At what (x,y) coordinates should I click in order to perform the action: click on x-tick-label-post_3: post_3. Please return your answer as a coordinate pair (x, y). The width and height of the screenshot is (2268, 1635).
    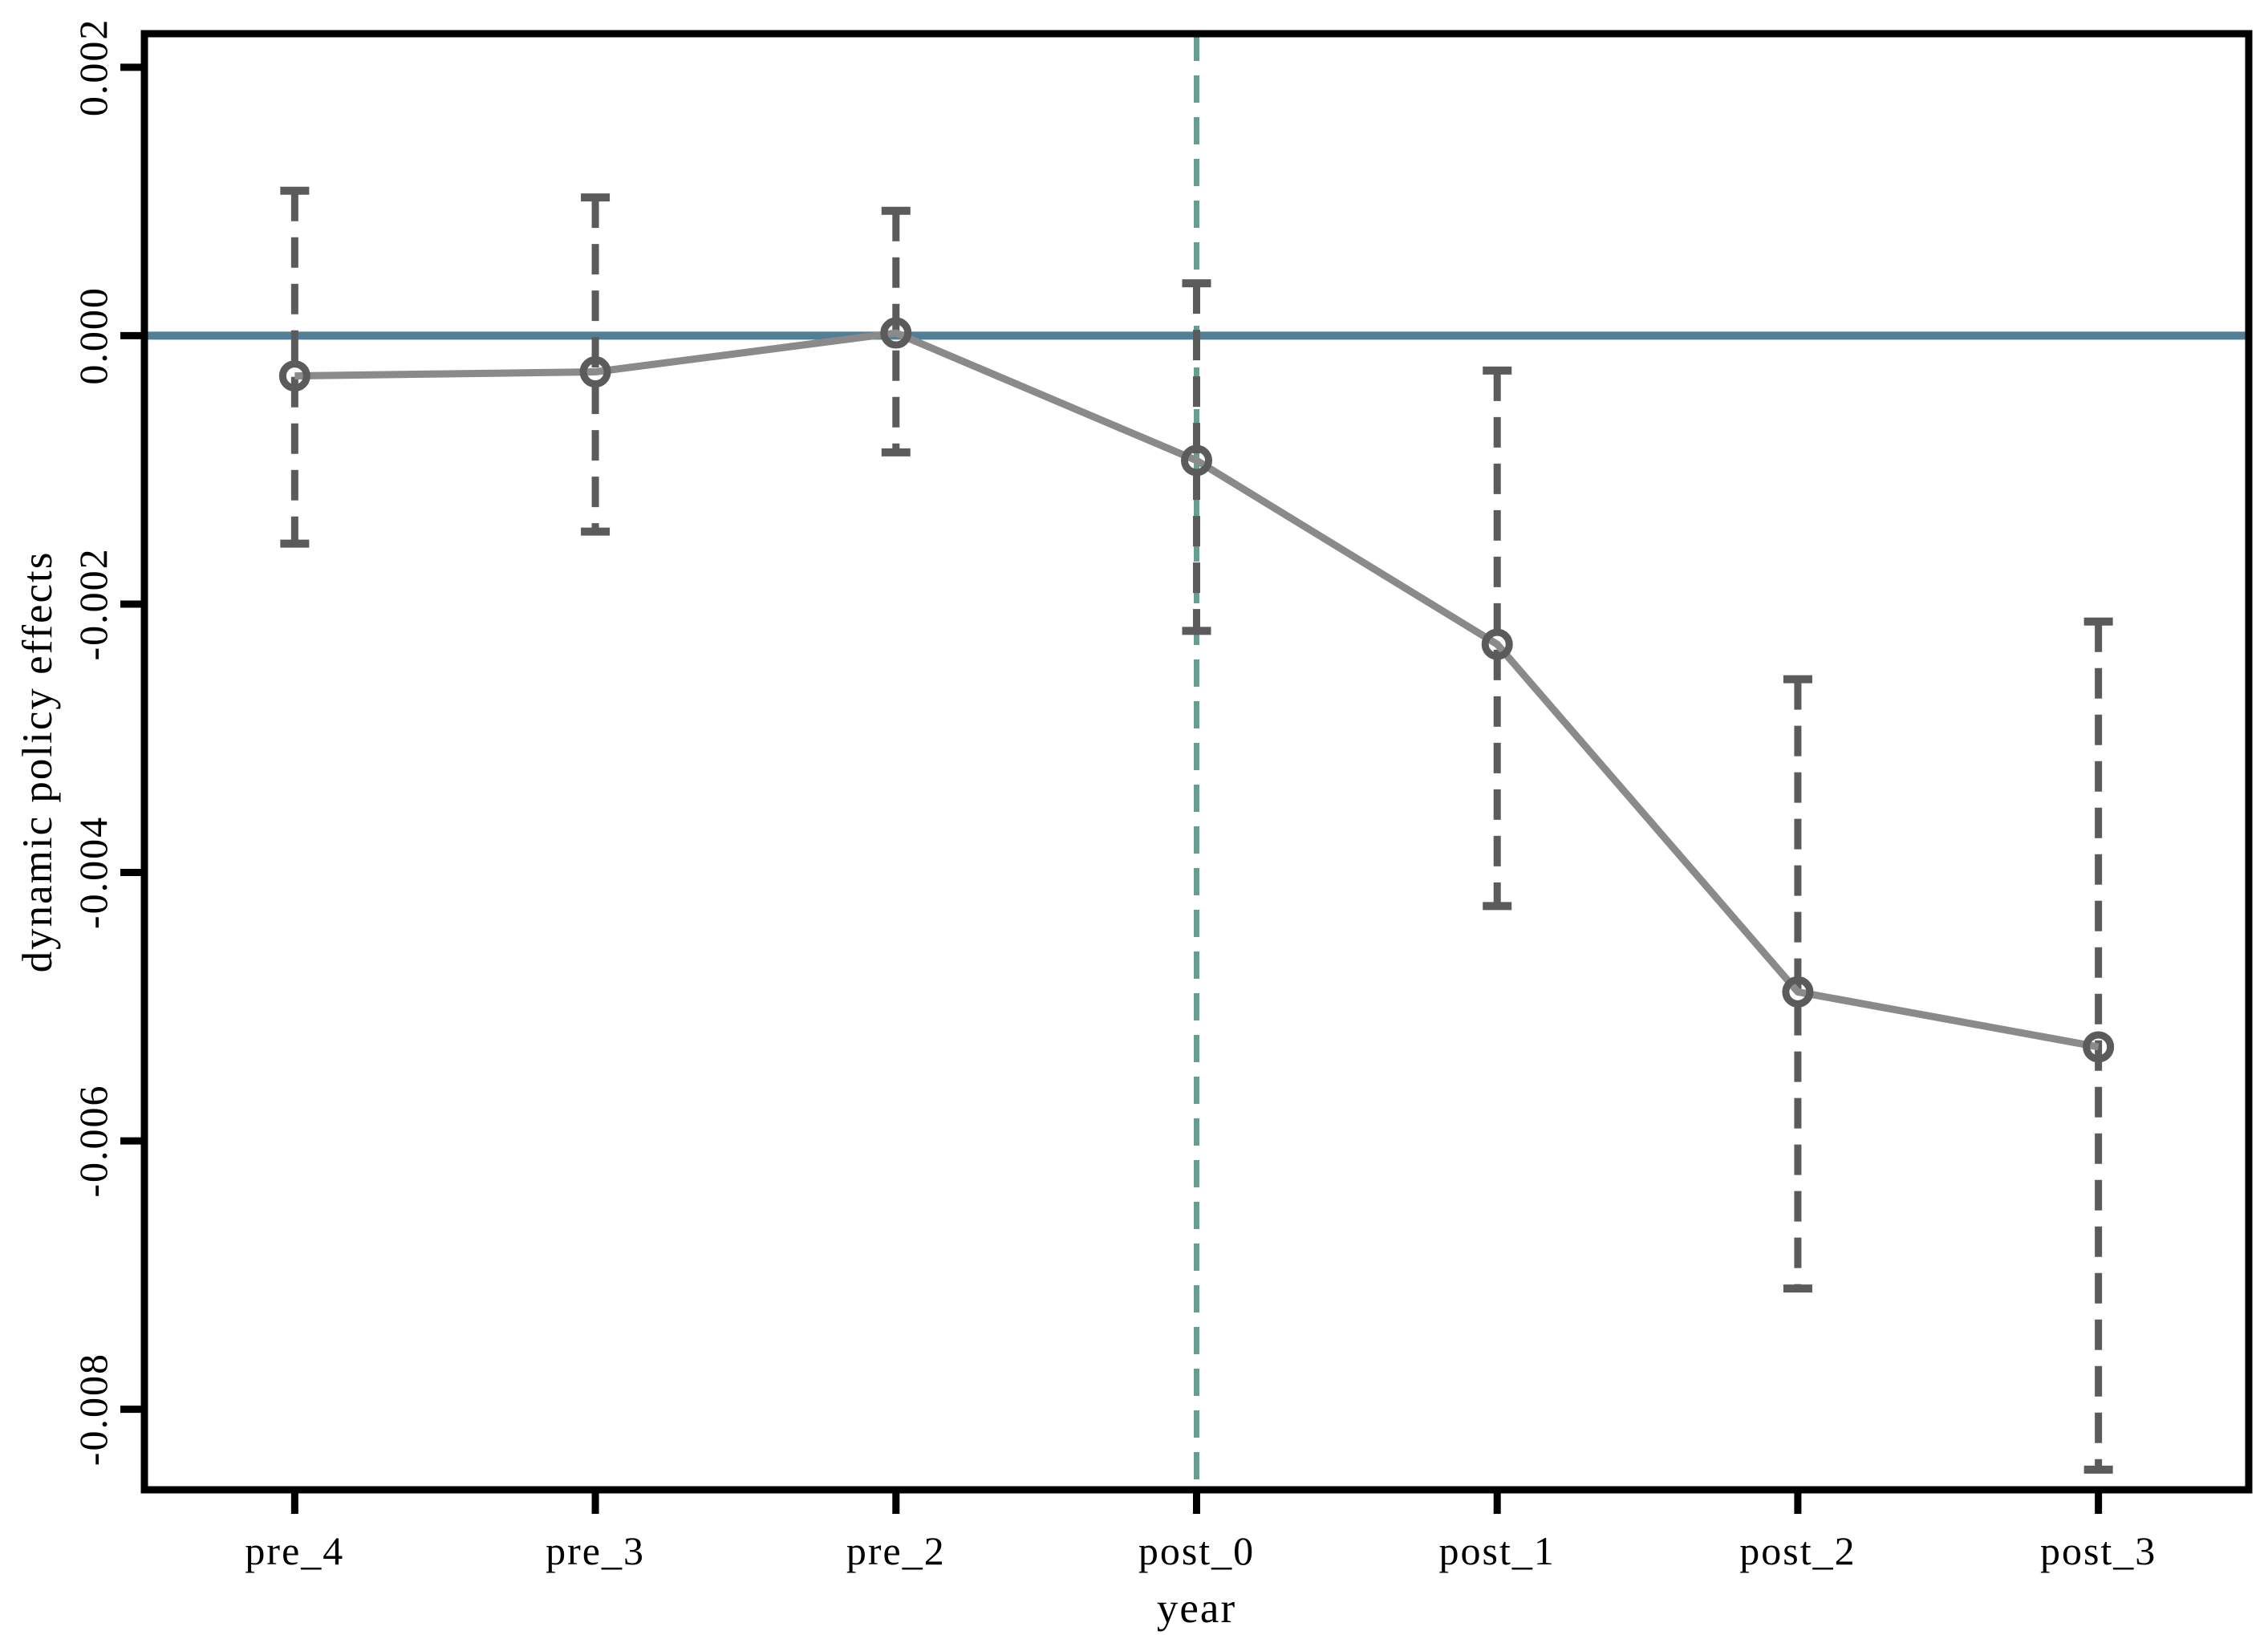
    Looking at the image, I should click on (2098, 1550).